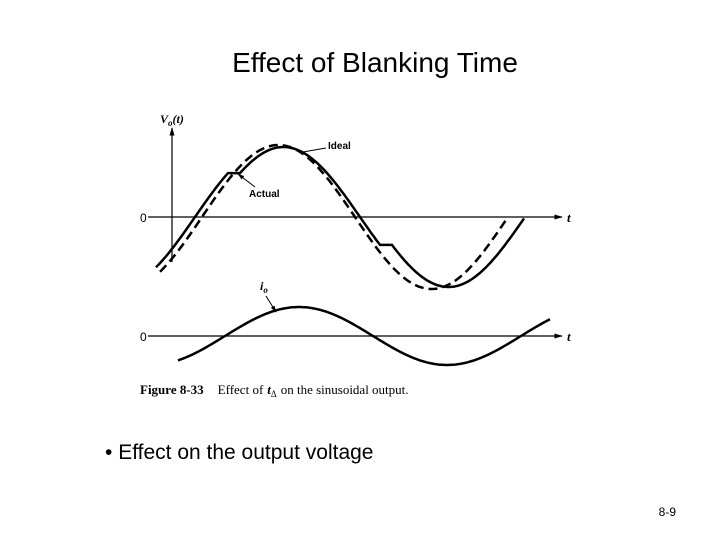 This screenshot has height=540, width=720. What do you see at coordinates (264, 194) in the screenshot?
I see `actual-label: Actual` at bounding box center [264, 194].